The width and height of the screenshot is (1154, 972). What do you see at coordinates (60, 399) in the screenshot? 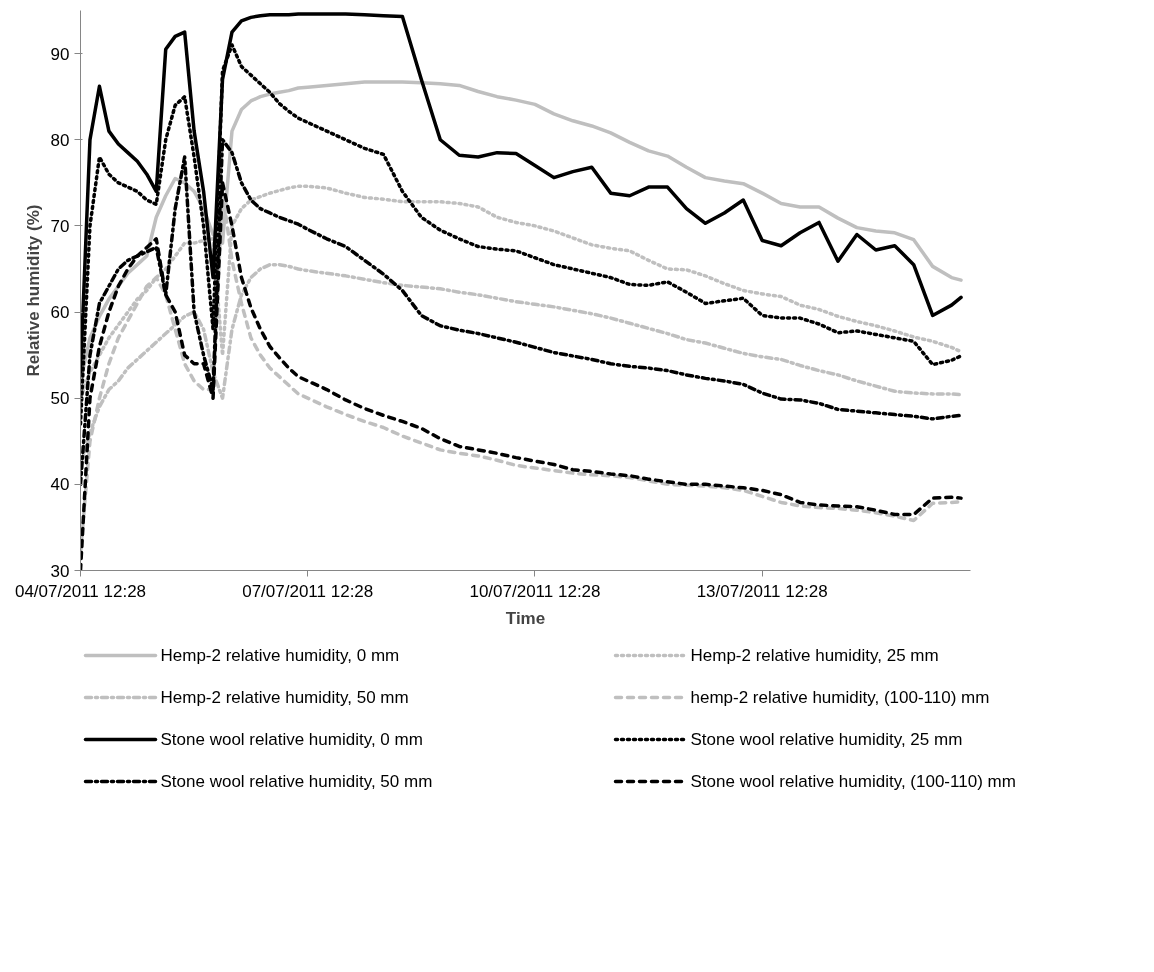
I see `y-tick-label: 50` at bounding box center [60, 399].